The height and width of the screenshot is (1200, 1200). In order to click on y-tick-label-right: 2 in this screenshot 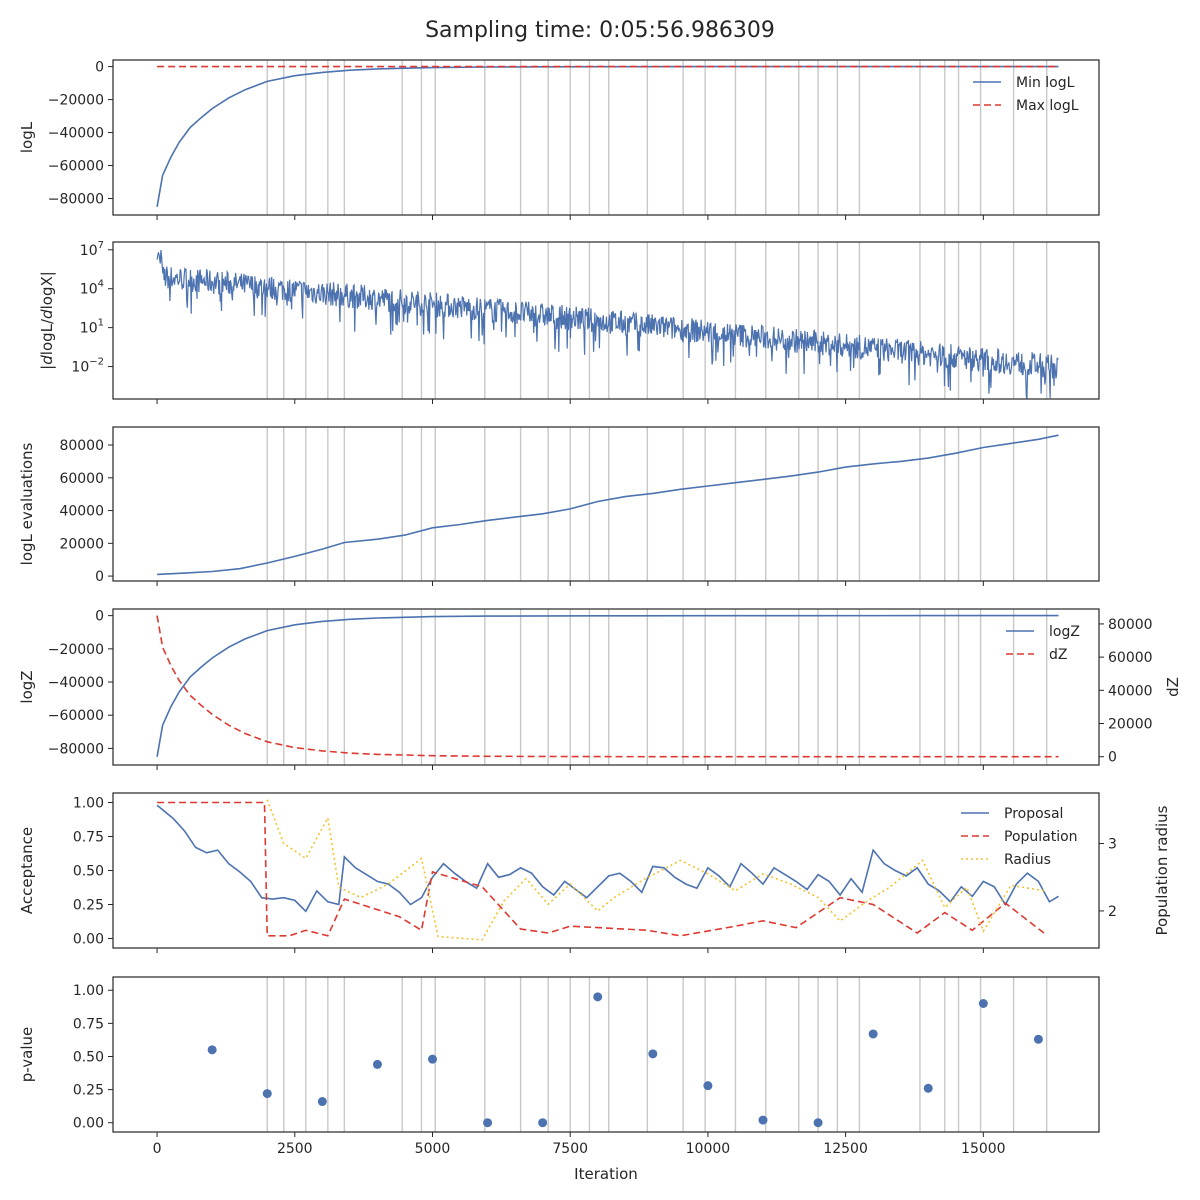, I will do `click(1112, 912)`.